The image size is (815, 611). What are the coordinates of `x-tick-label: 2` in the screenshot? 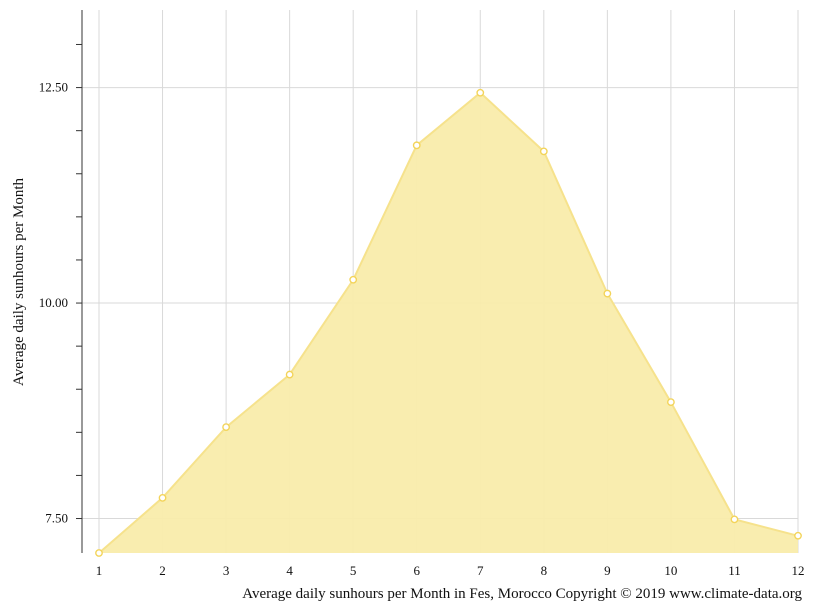 It's located at (162, 570).